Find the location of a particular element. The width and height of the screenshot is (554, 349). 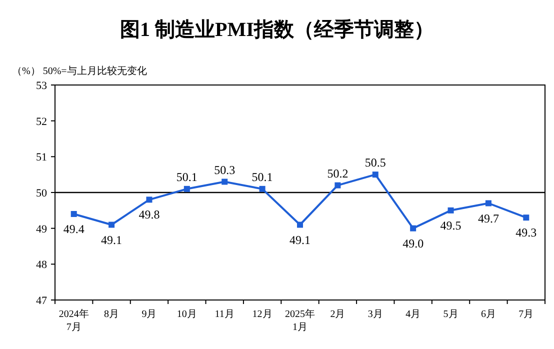

y-tick-label: 51 is located at coordinates (41, 158).